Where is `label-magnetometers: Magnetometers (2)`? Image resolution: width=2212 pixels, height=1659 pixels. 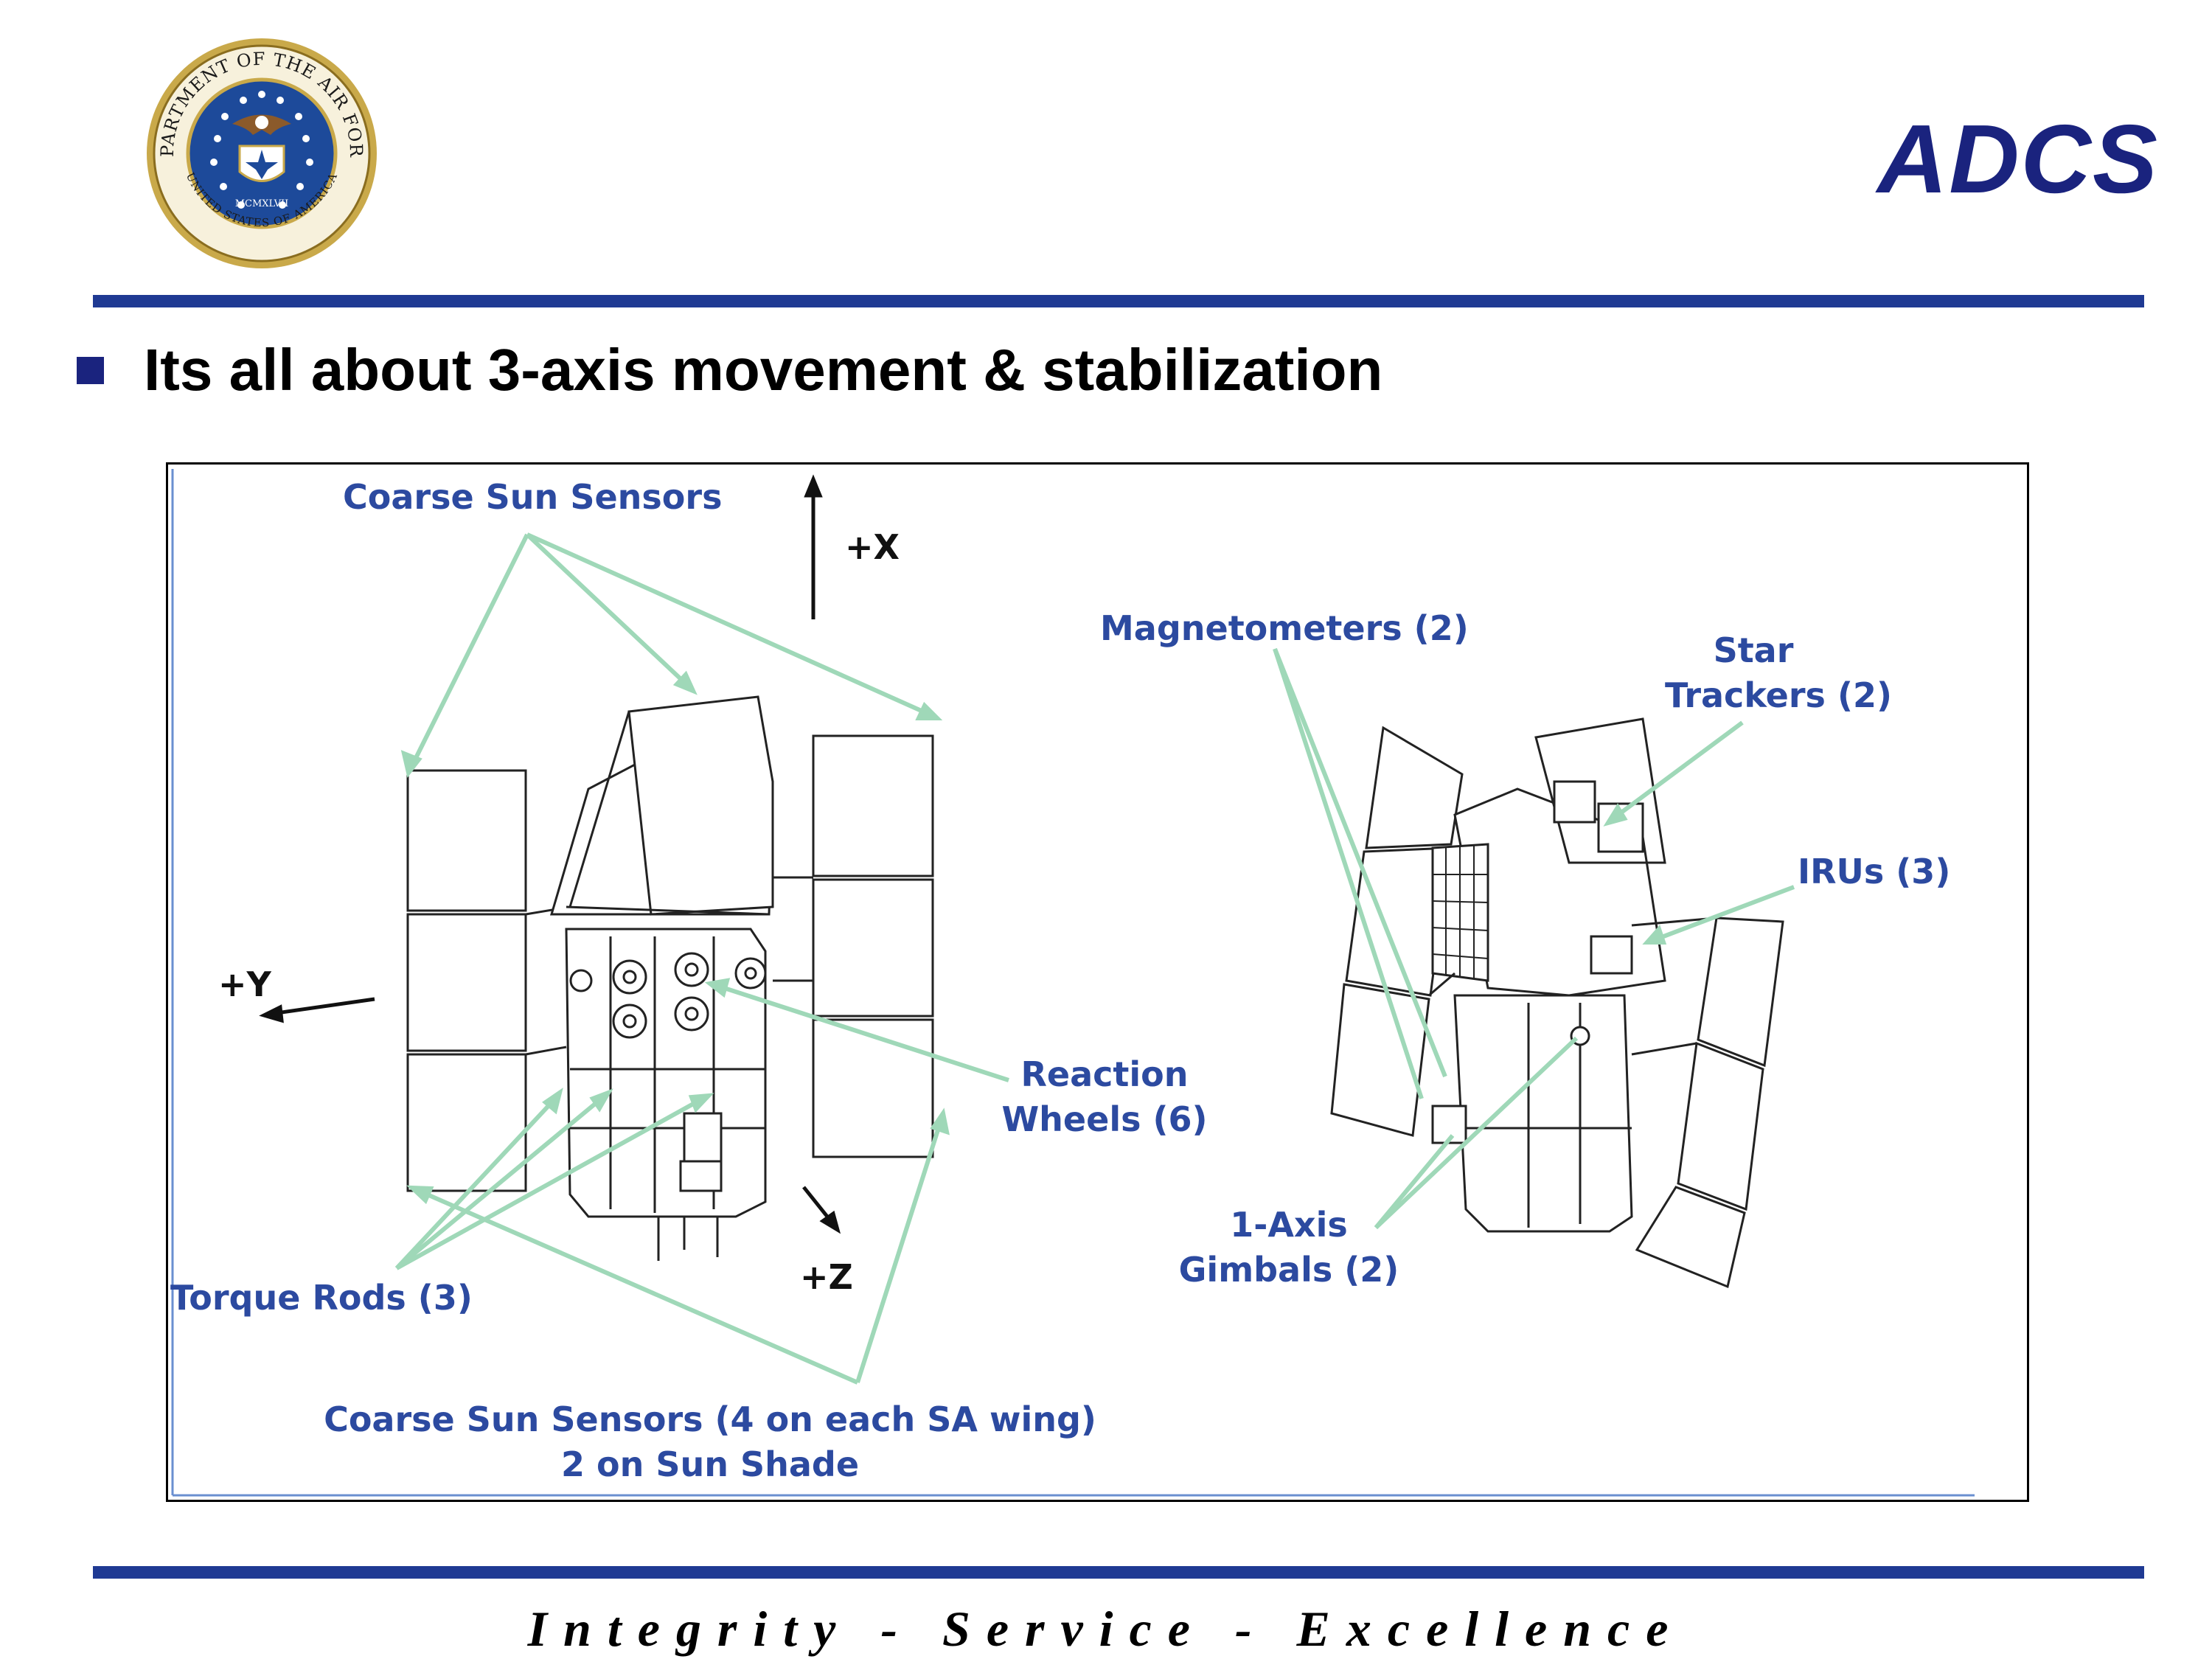 label-magnetometers: Magnetometers (2) is located at coordinates (1284, 628).